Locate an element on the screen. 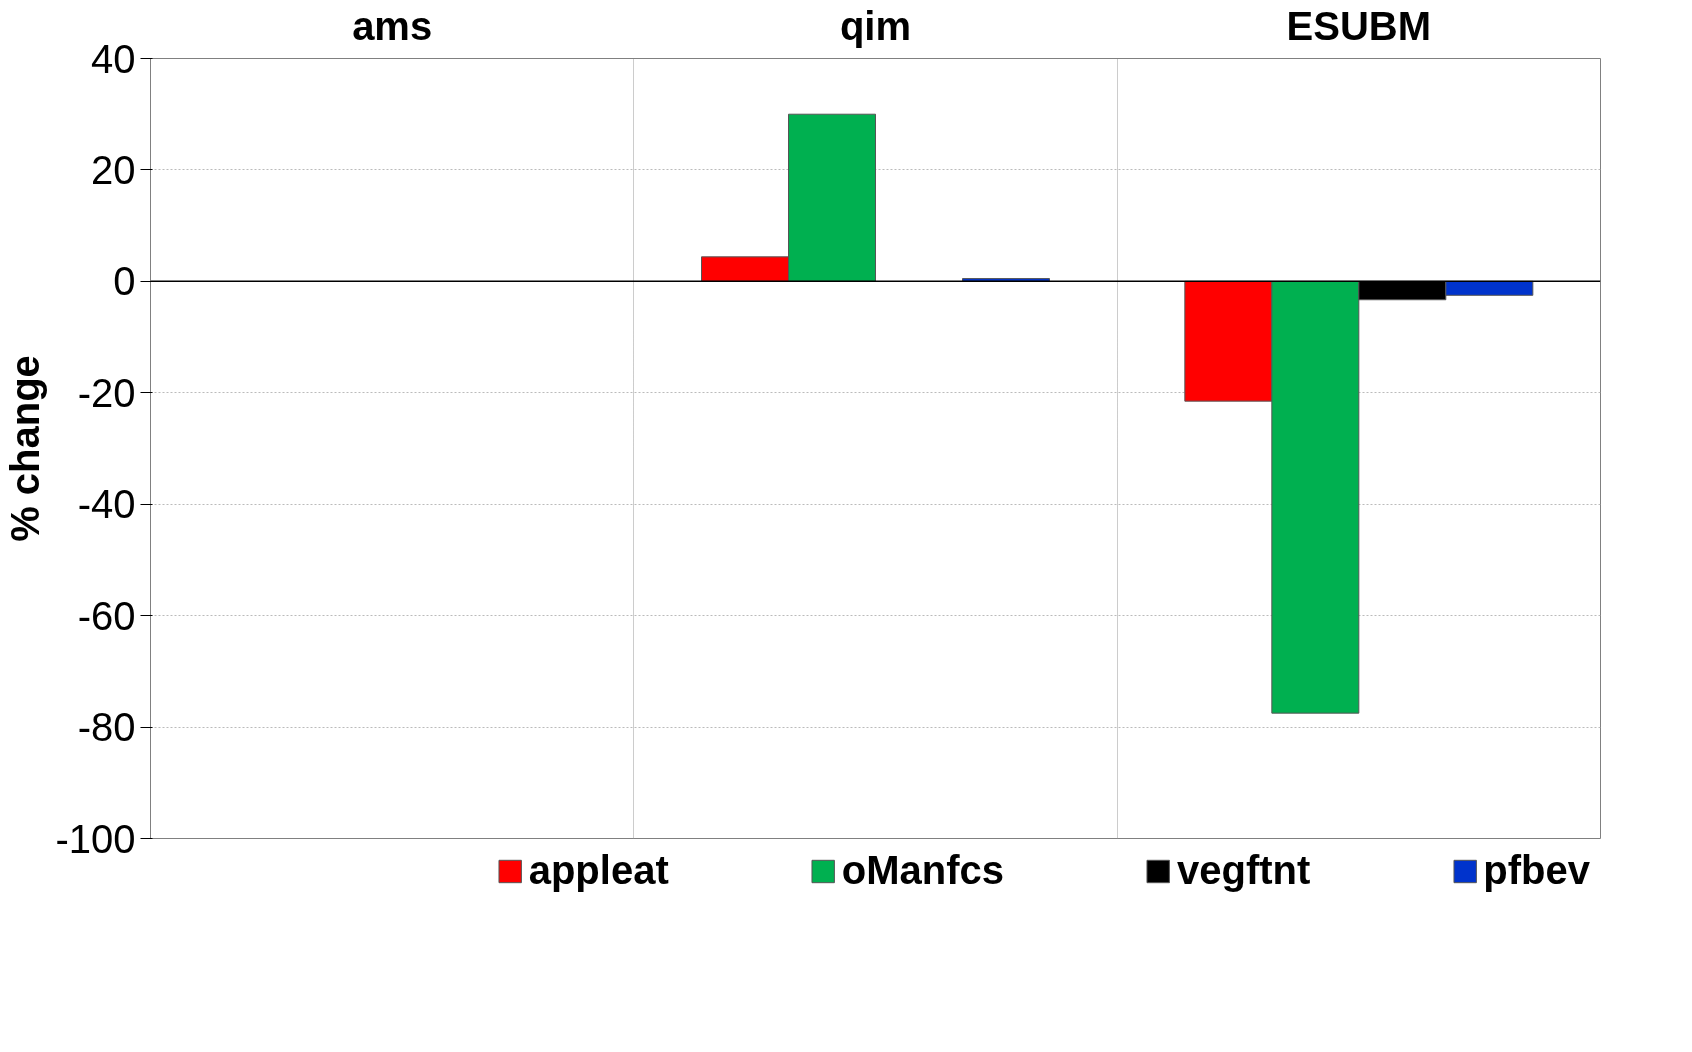 Image resolution: width=1692 pixels, height=1052 pixels. legend-label: pfbev is located at coordinates (1536, 870).